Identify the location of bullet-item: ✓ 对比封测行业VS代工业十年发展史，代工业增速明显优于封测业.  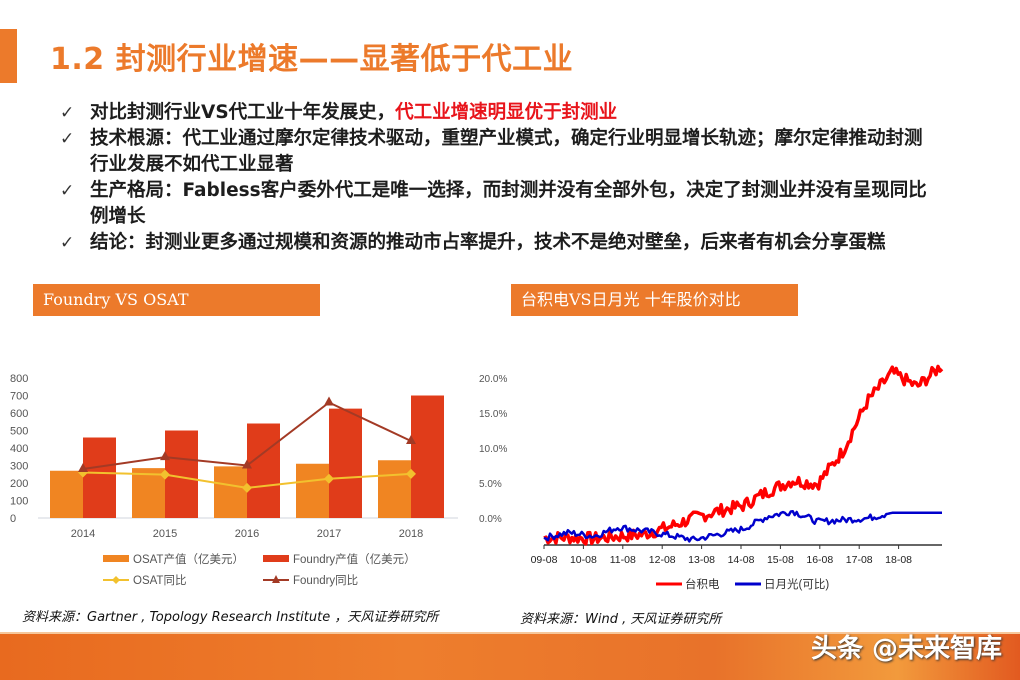
(500, 113).